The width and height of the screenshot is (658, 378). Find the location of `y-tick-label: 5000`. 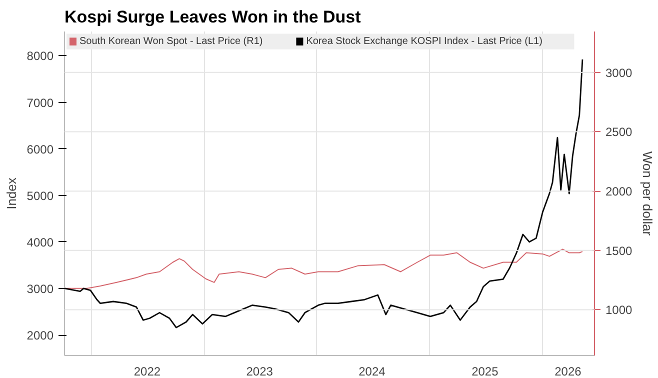

y-tick-label: 5000 is located at coordinates (40, 195).